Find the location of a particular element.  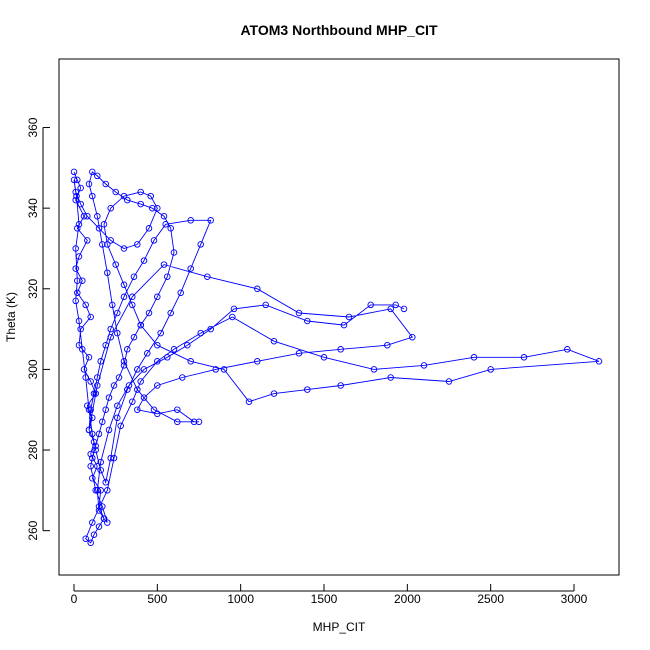

x-tick-label: 2500 is located at coordinates (490, 599).